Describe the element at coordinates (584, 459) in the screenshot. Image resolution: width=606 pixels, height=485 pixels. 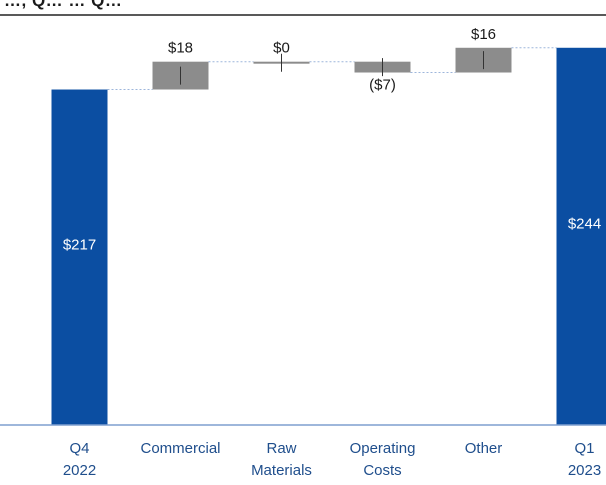
I see `category-label: Q1 2023` at that location.